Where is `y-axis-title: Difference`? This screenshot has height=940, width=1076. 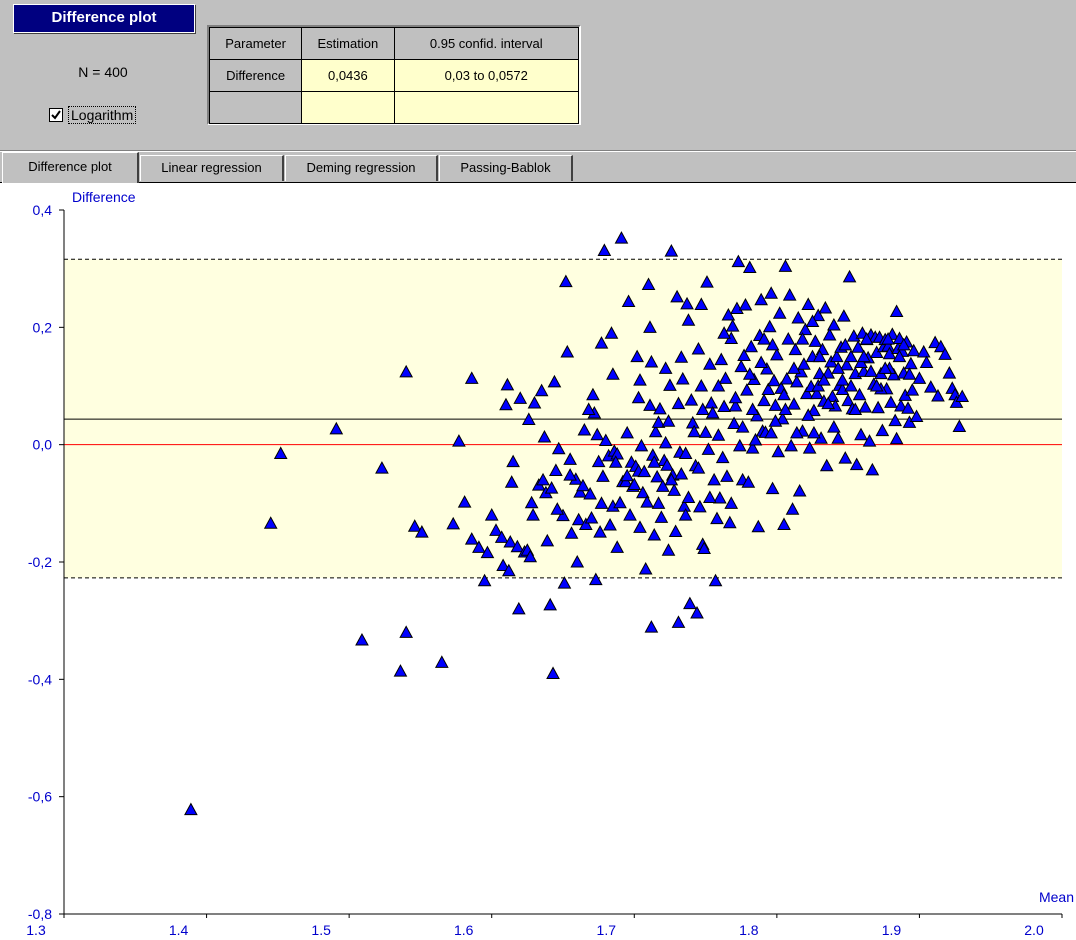
y-axis-title: Difference is located at coordinates (104, 197).